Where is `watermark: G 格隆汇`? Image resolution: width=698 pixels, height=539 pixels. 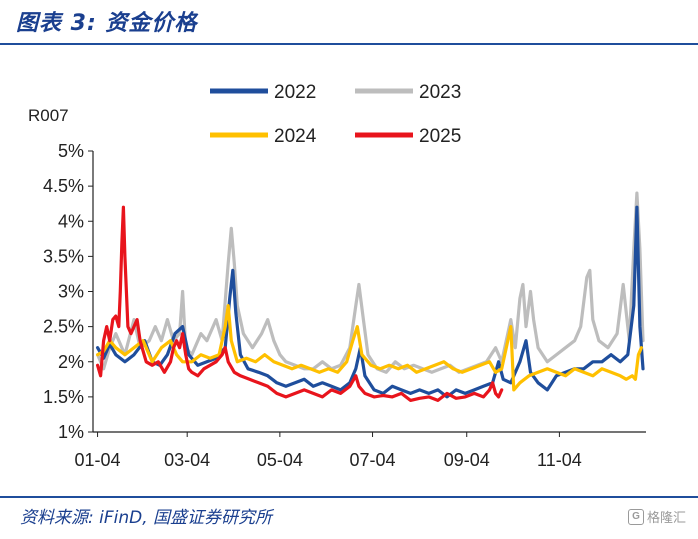 watermark: G 格隆汇 is located at coordinates (656, 516).